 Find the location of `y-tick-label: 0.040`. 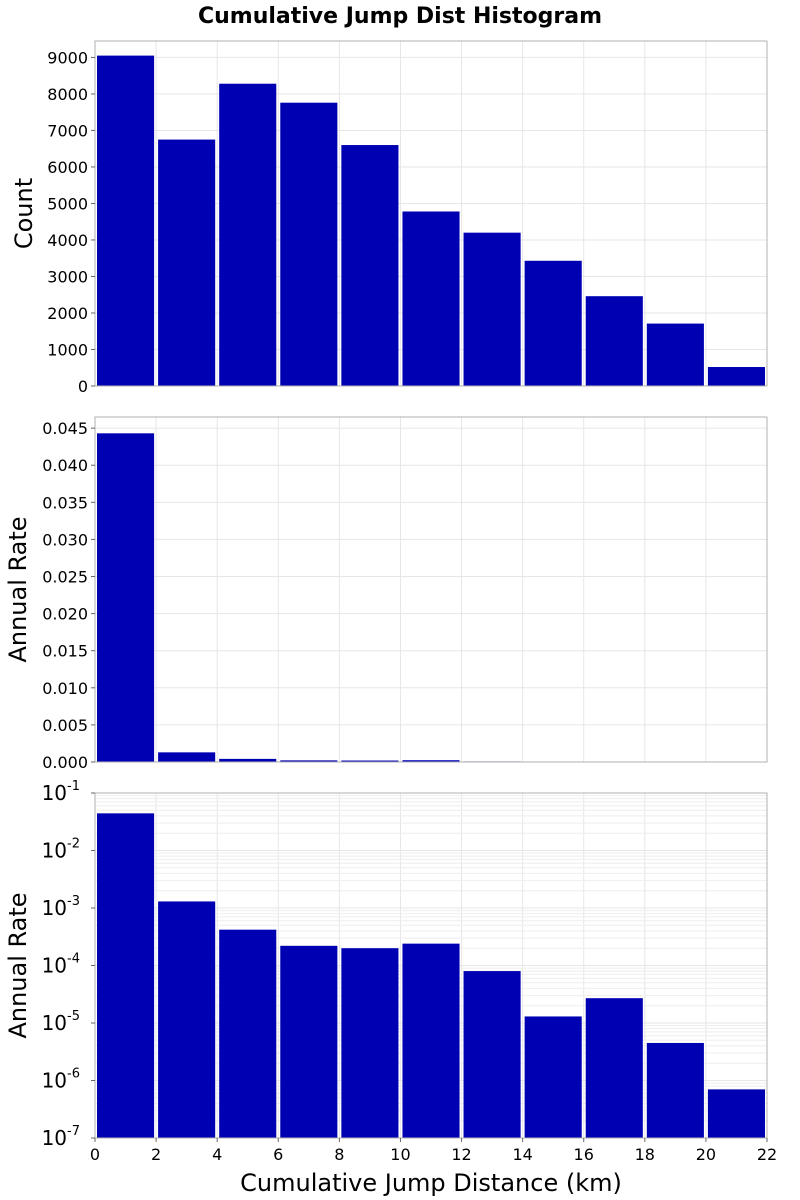

y-tick-label: 0.040 is located at coordinates (65, 465).